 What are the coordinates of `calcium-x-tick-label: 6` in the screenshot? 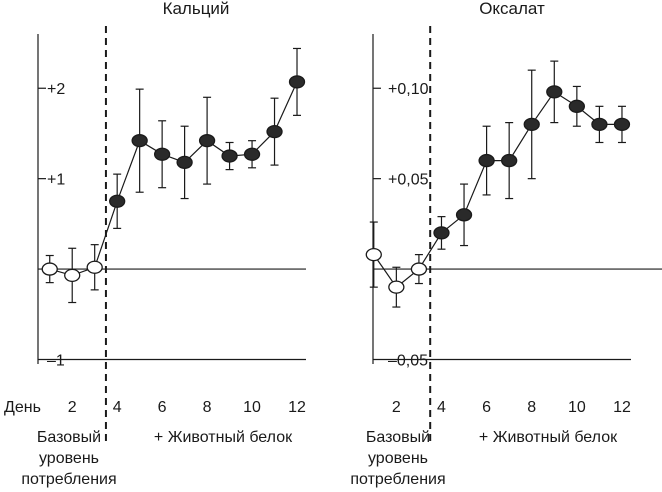 It's located at (162, 407).